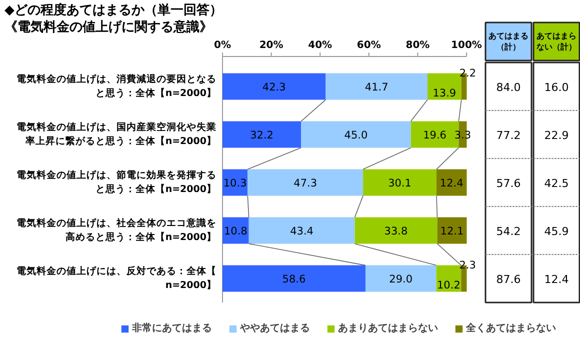  Describe the element at coordinates (222, 45) in the screenshot. I see `x-tick-label: 0%` at that location.